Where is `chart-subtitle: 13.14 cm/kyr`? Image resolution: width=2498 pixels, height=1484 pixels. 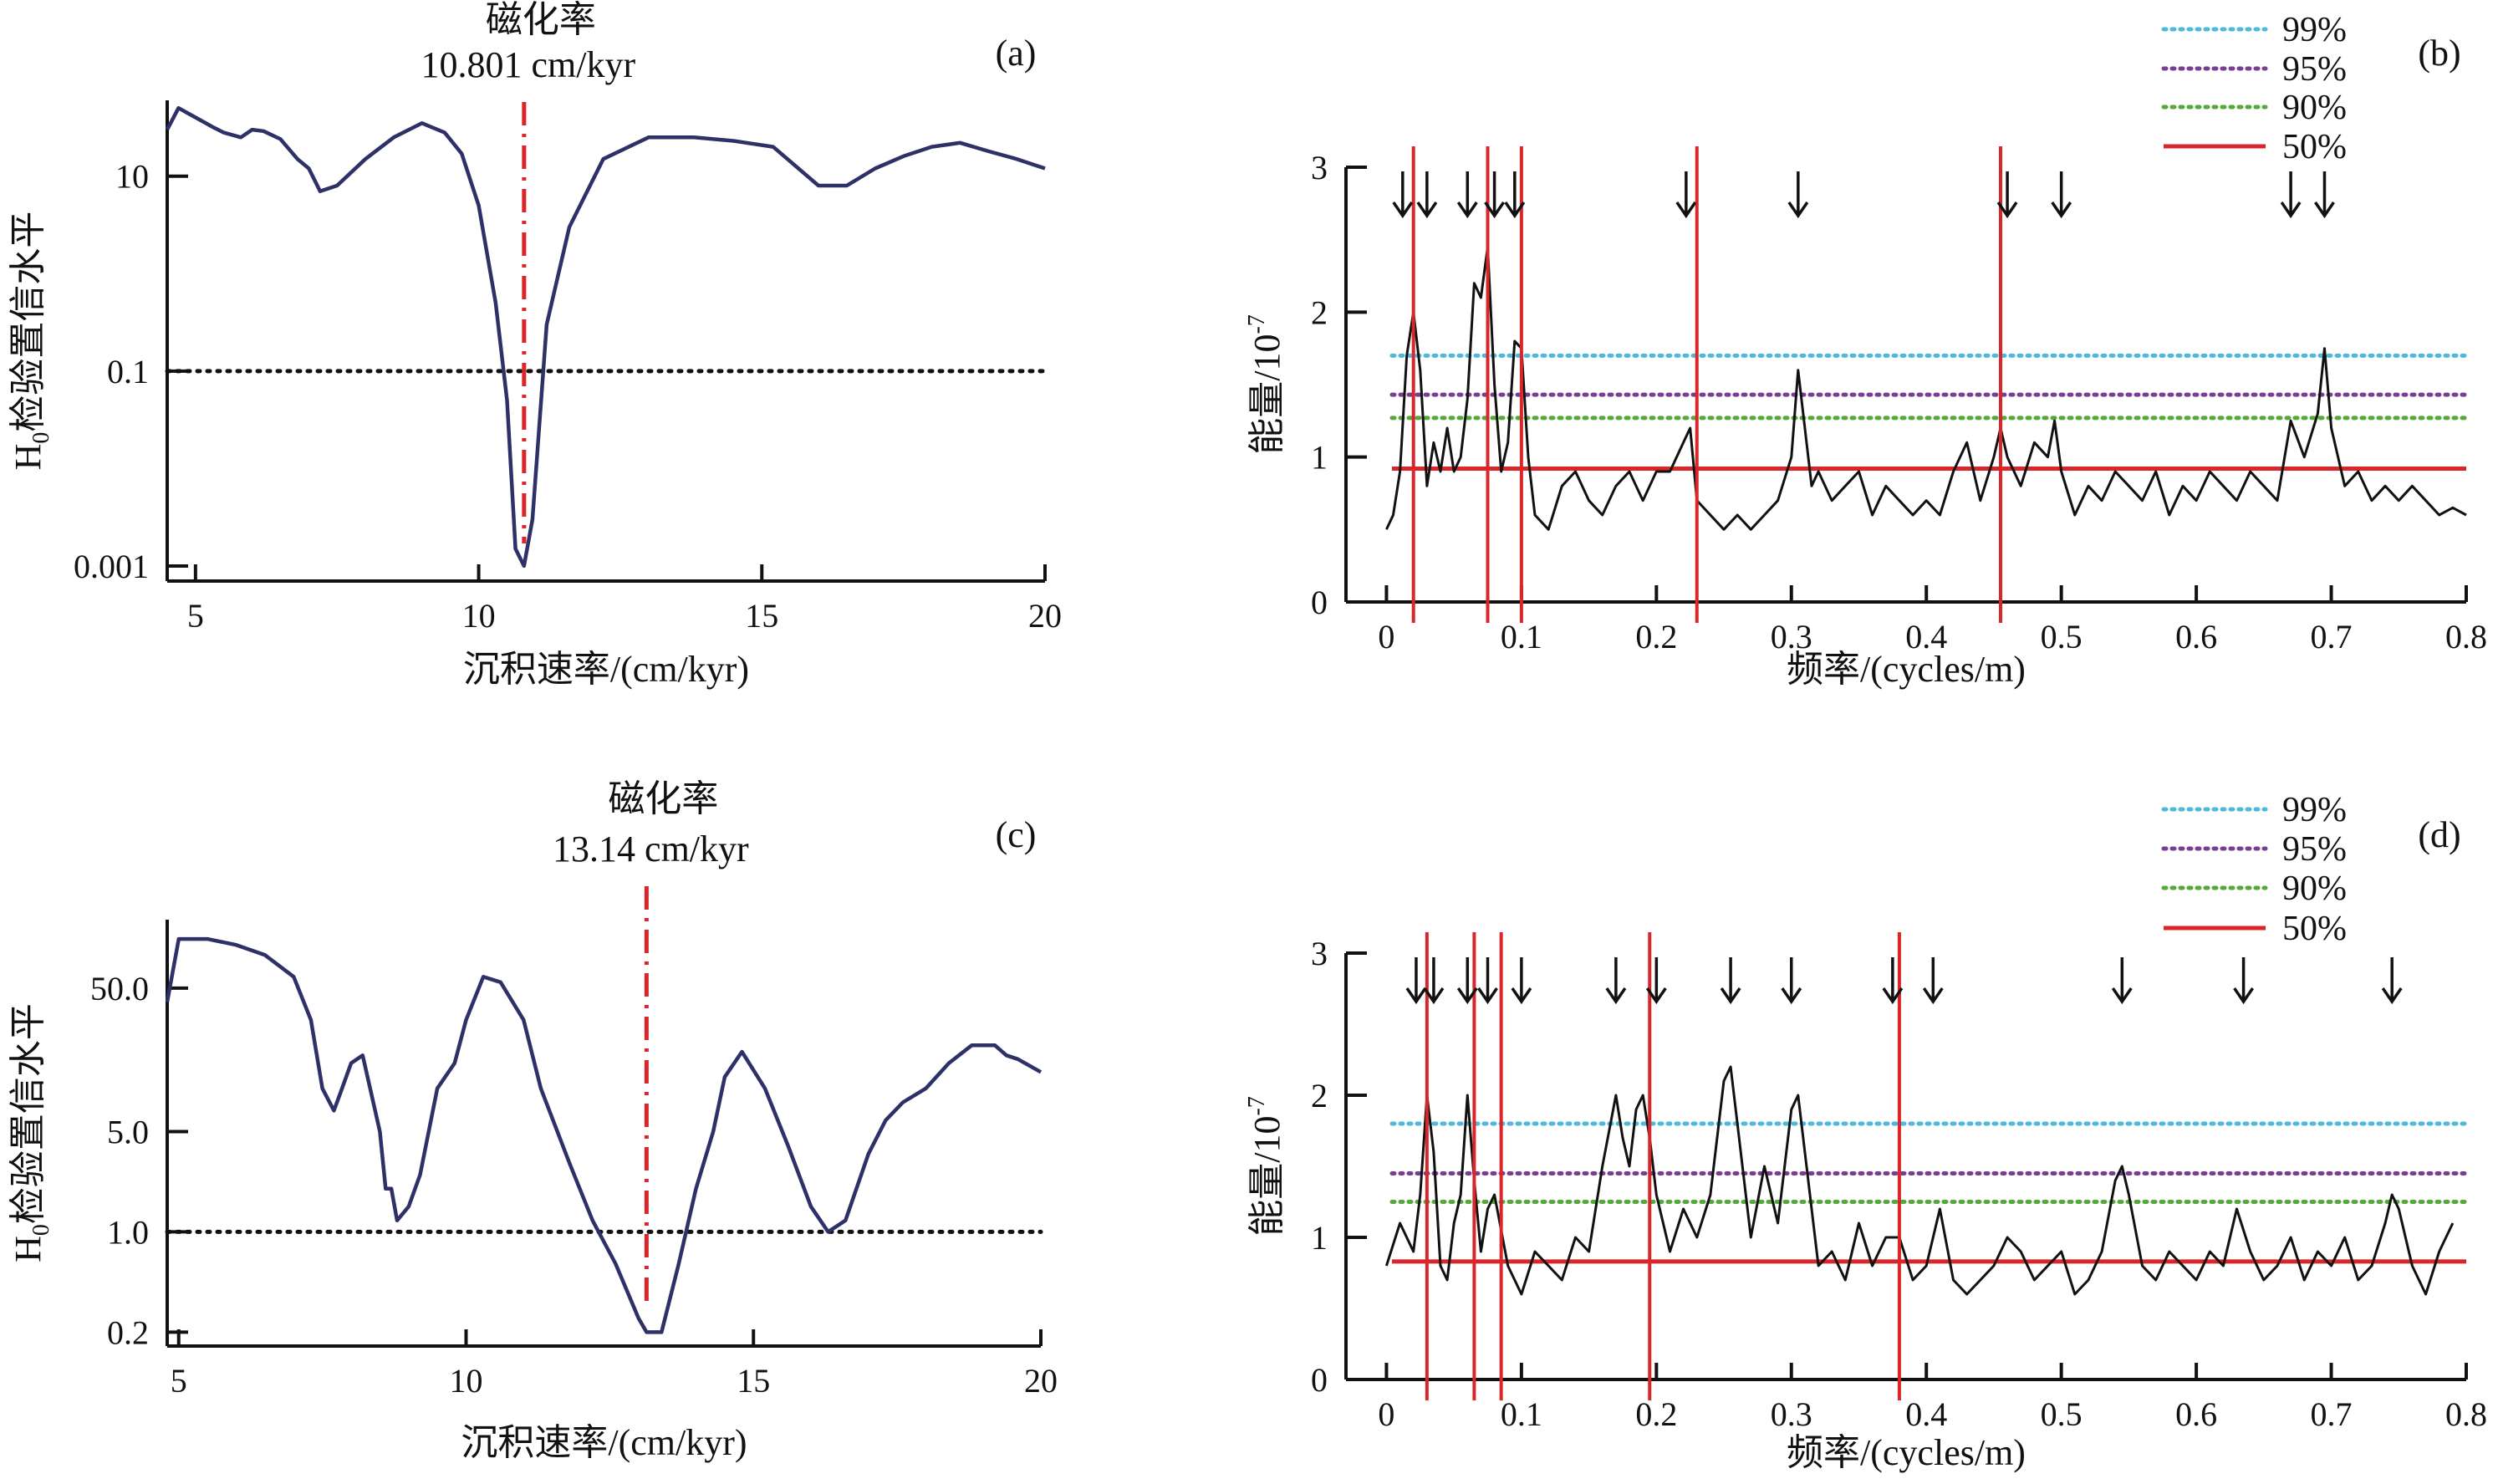 chart-subtitle: 13.14 cm/kyr is located at coordinates (651, 849).